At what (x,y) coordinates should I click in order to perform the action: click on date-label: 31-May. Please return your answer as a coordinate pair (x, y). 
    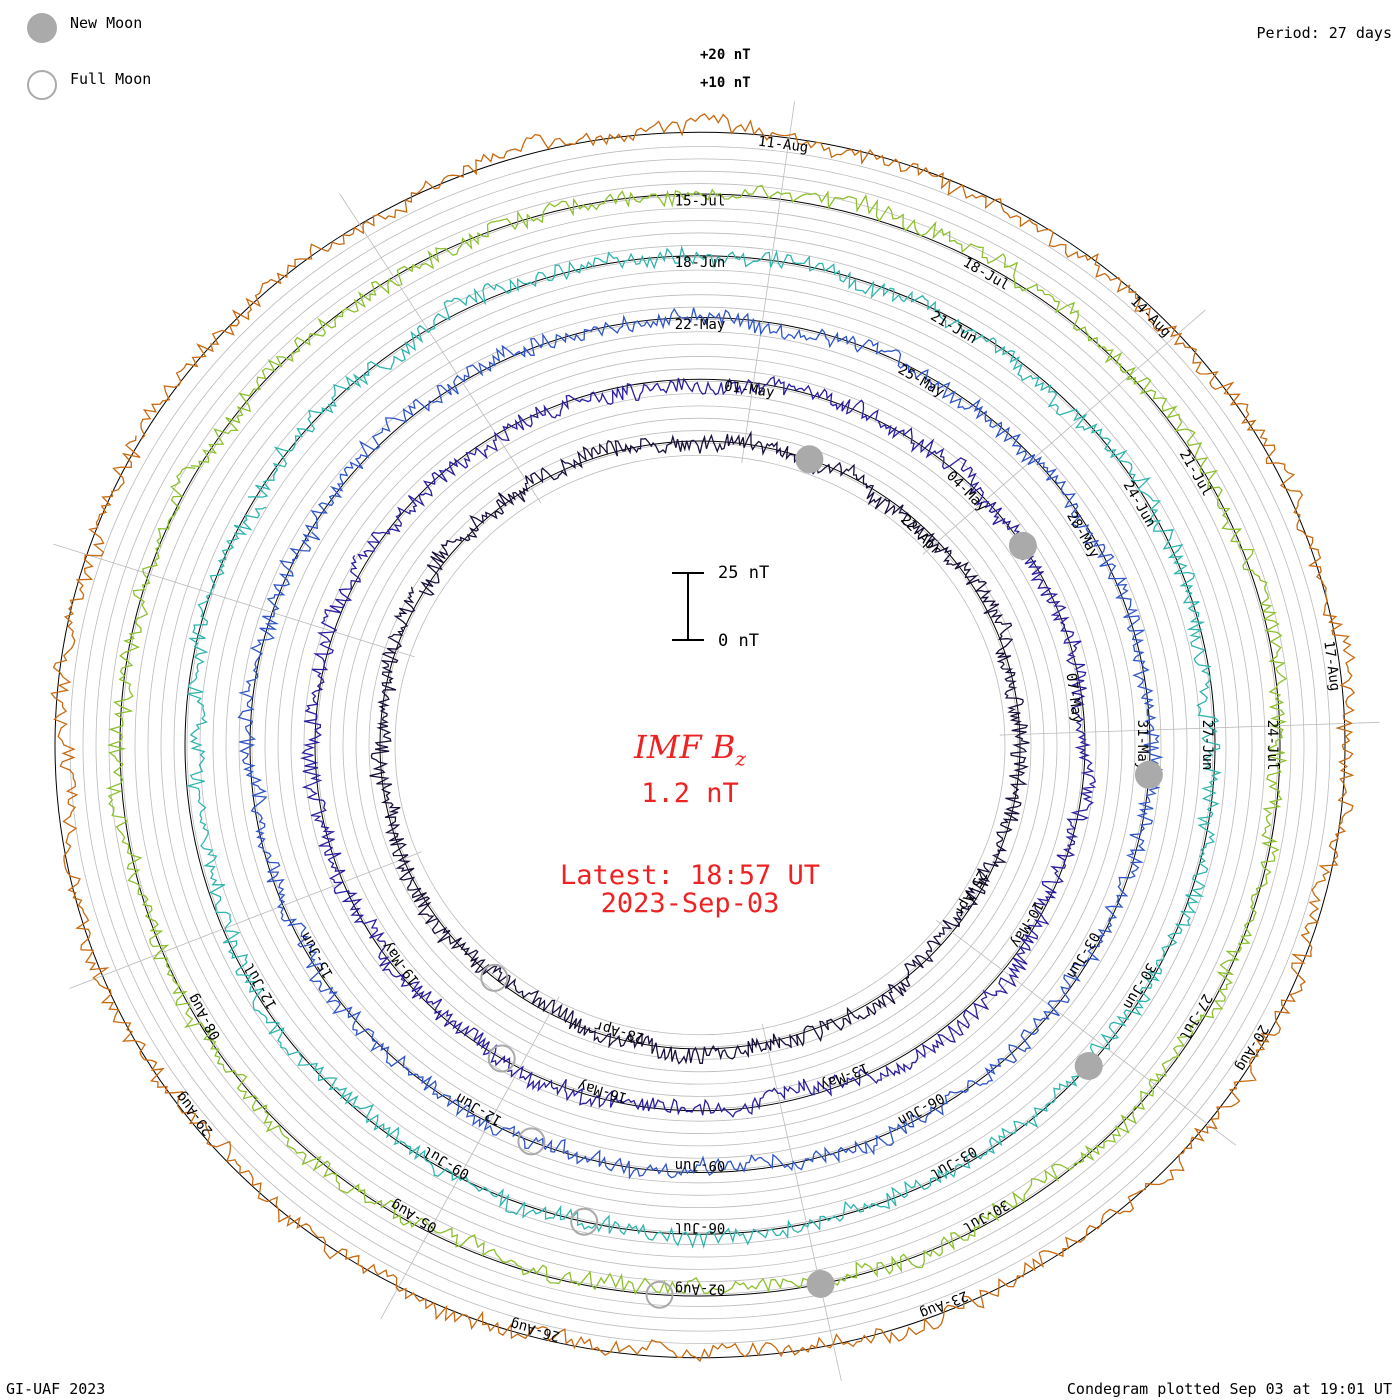
    Looking at the image, I should click on (1142, 745).